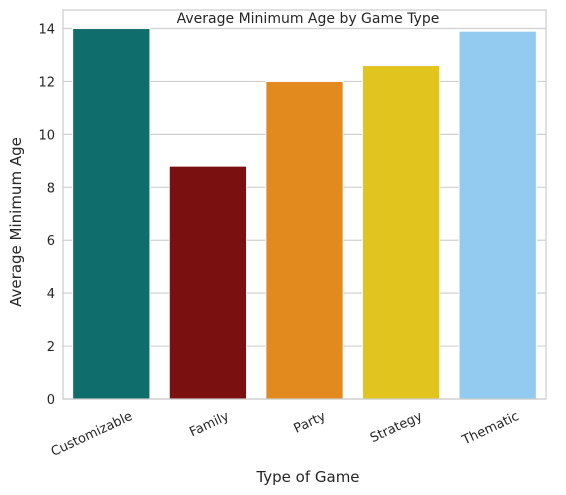 Image resolution: width=566 pixels, height=495 pixels. I want to click on y-tick-label: 12, so click(46, 82).